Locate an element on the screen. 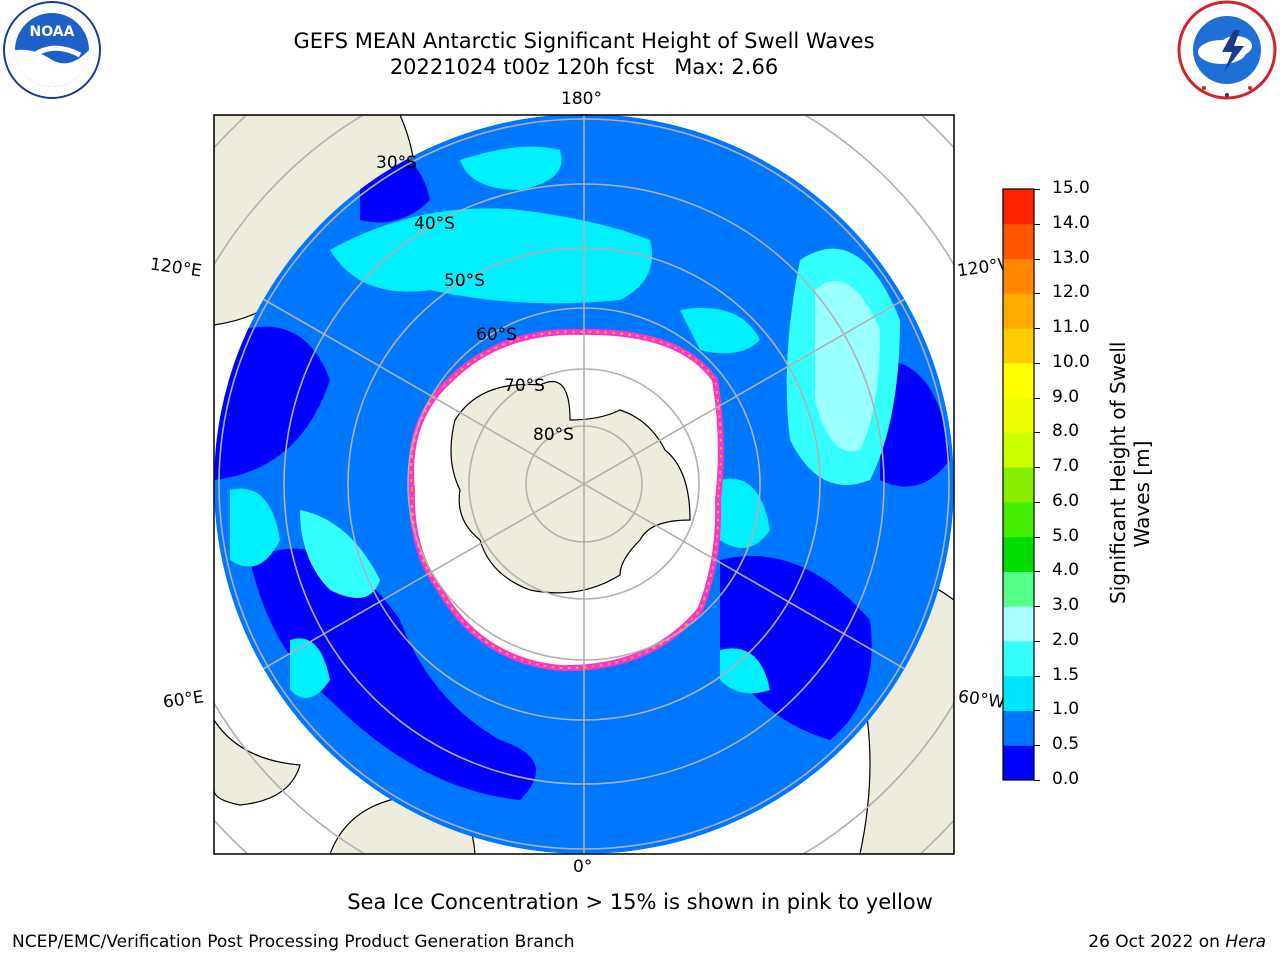 This screenshot has width=1280, height=960. colorbar-tick-label: 8.0 is located at coordinates (1066, 431).